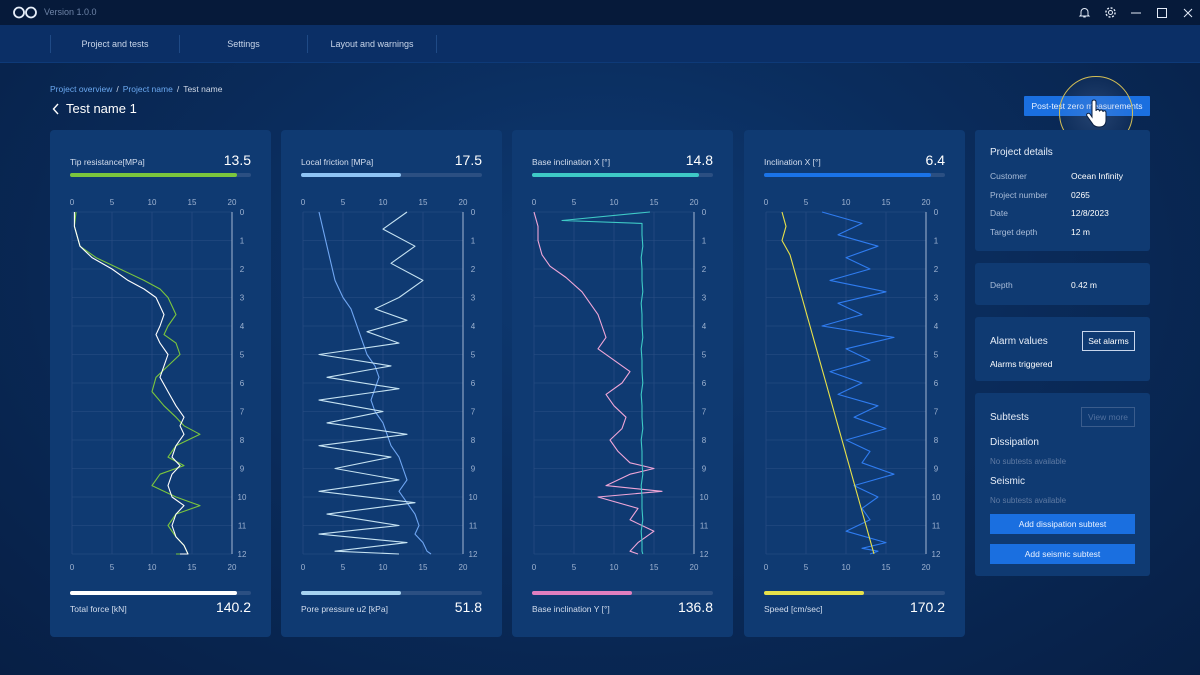  What do you see at coordinates (1084, 12) in the screenshot?
I see `bell-icon` at bounding box center [1084, 12].